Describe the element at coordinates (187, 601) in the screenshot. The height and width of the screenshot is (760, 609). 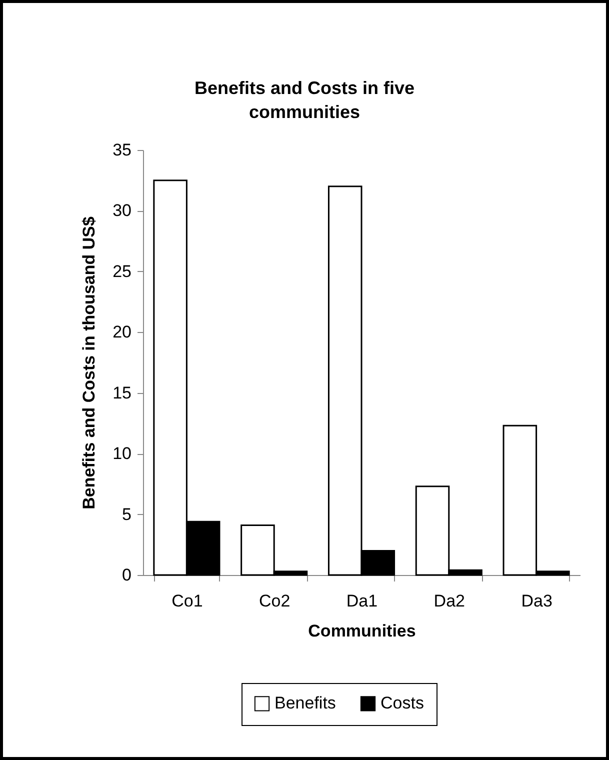
I see `x-tick-label: Co1` at that location.